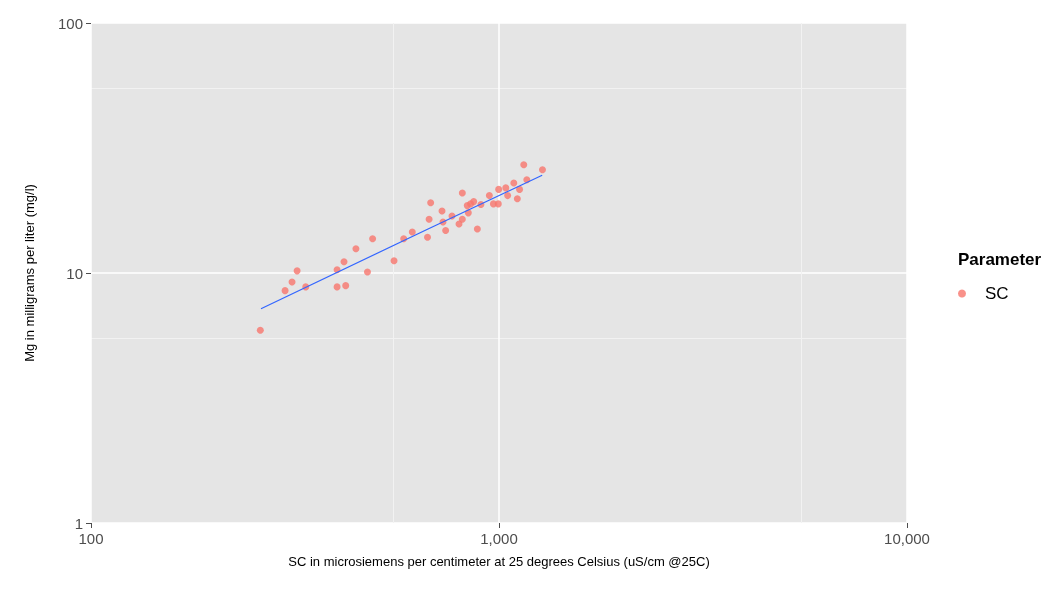  What do you see at coordinates (91, 538) in the screenshot?
I see `x-tick-label: 100` at bounding box center [91, 538].